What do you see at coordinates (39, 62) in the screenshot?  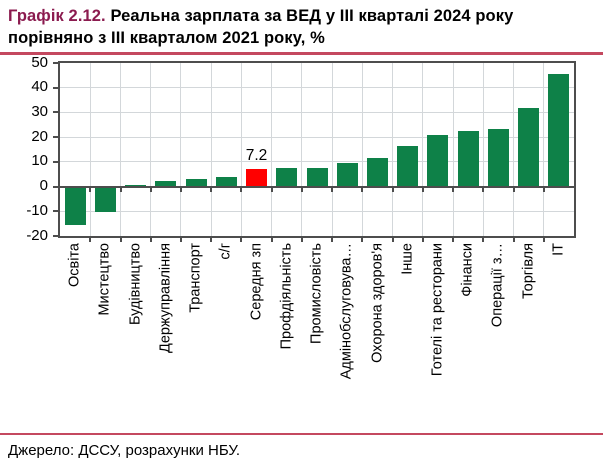 I see `y-axis-tick-label: 50` at bounding box center [39, 62].